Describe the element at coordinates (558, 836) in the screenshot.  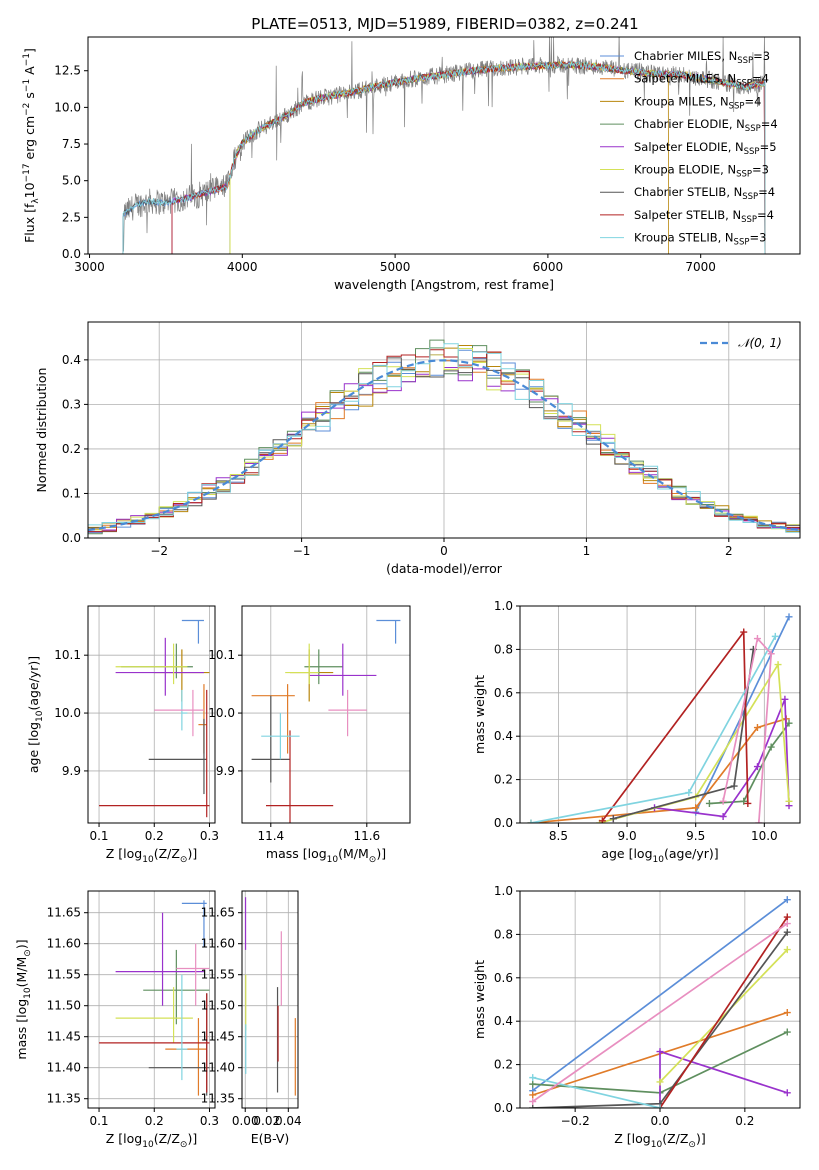
I see `x-tick-label: 8.5` at that location.